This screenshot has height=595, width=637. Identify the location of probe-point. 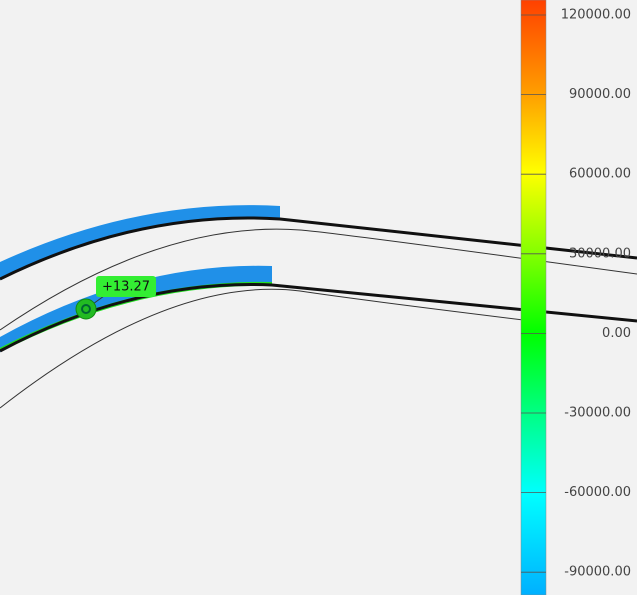
(86, 309).